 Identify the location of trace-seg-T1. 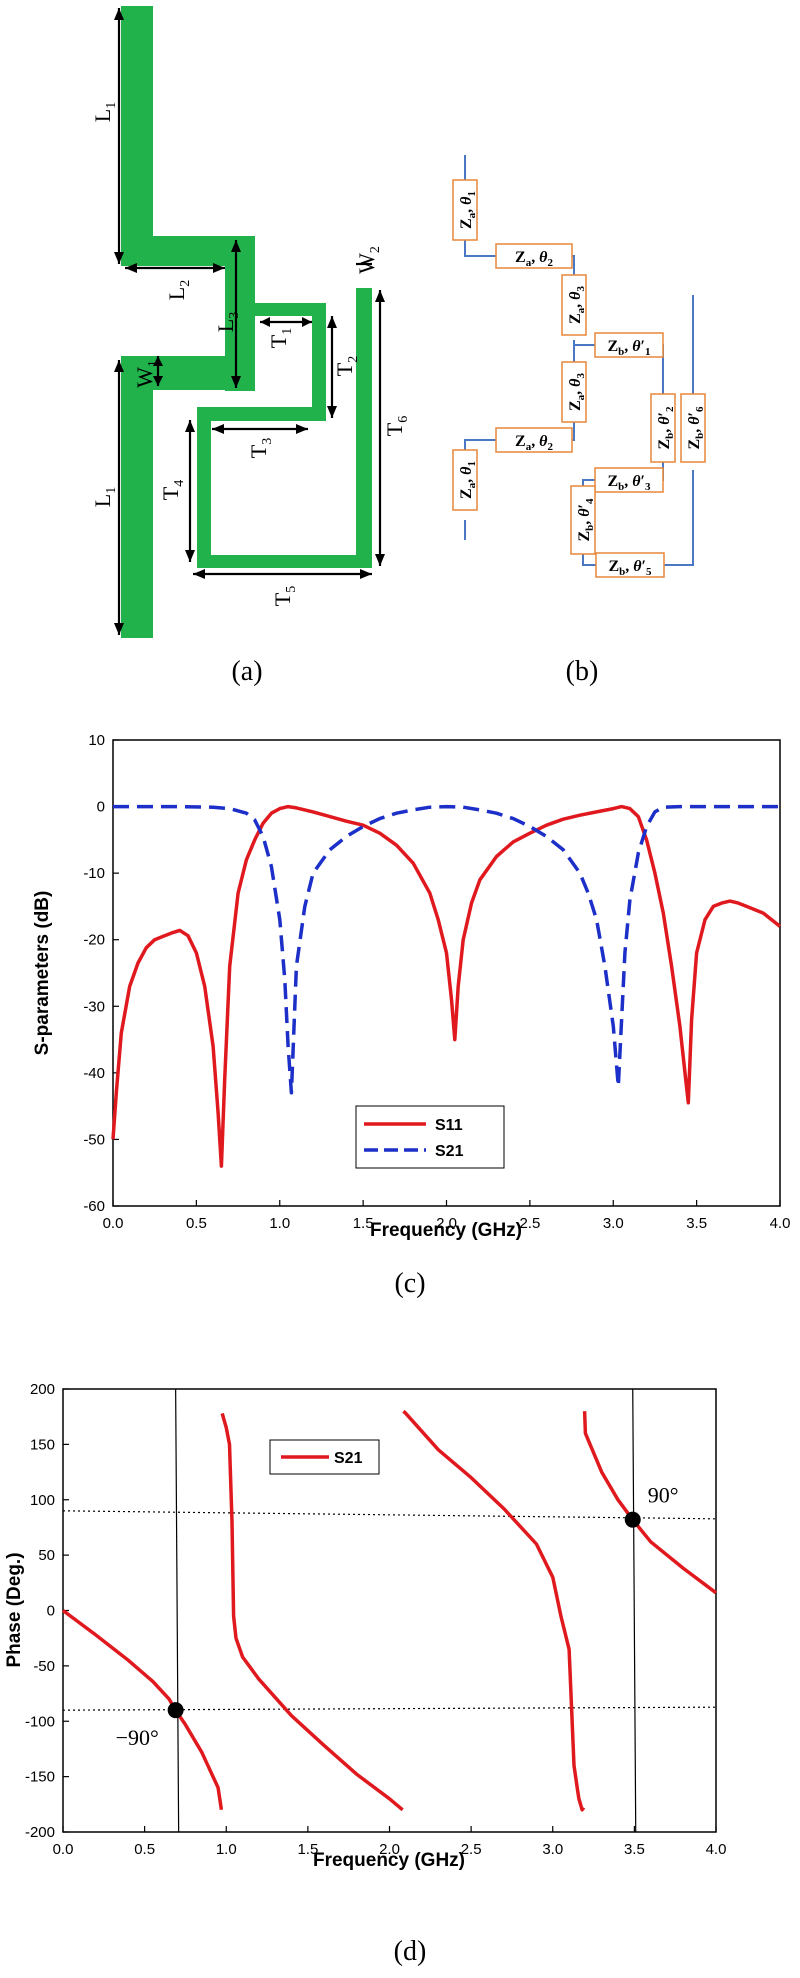
(286, 309).